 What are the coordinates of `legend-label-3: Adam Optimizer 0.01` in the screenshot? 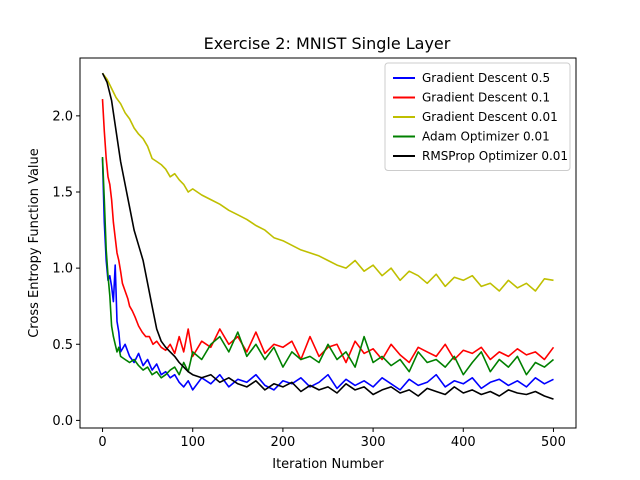 It's located at (486, 137).